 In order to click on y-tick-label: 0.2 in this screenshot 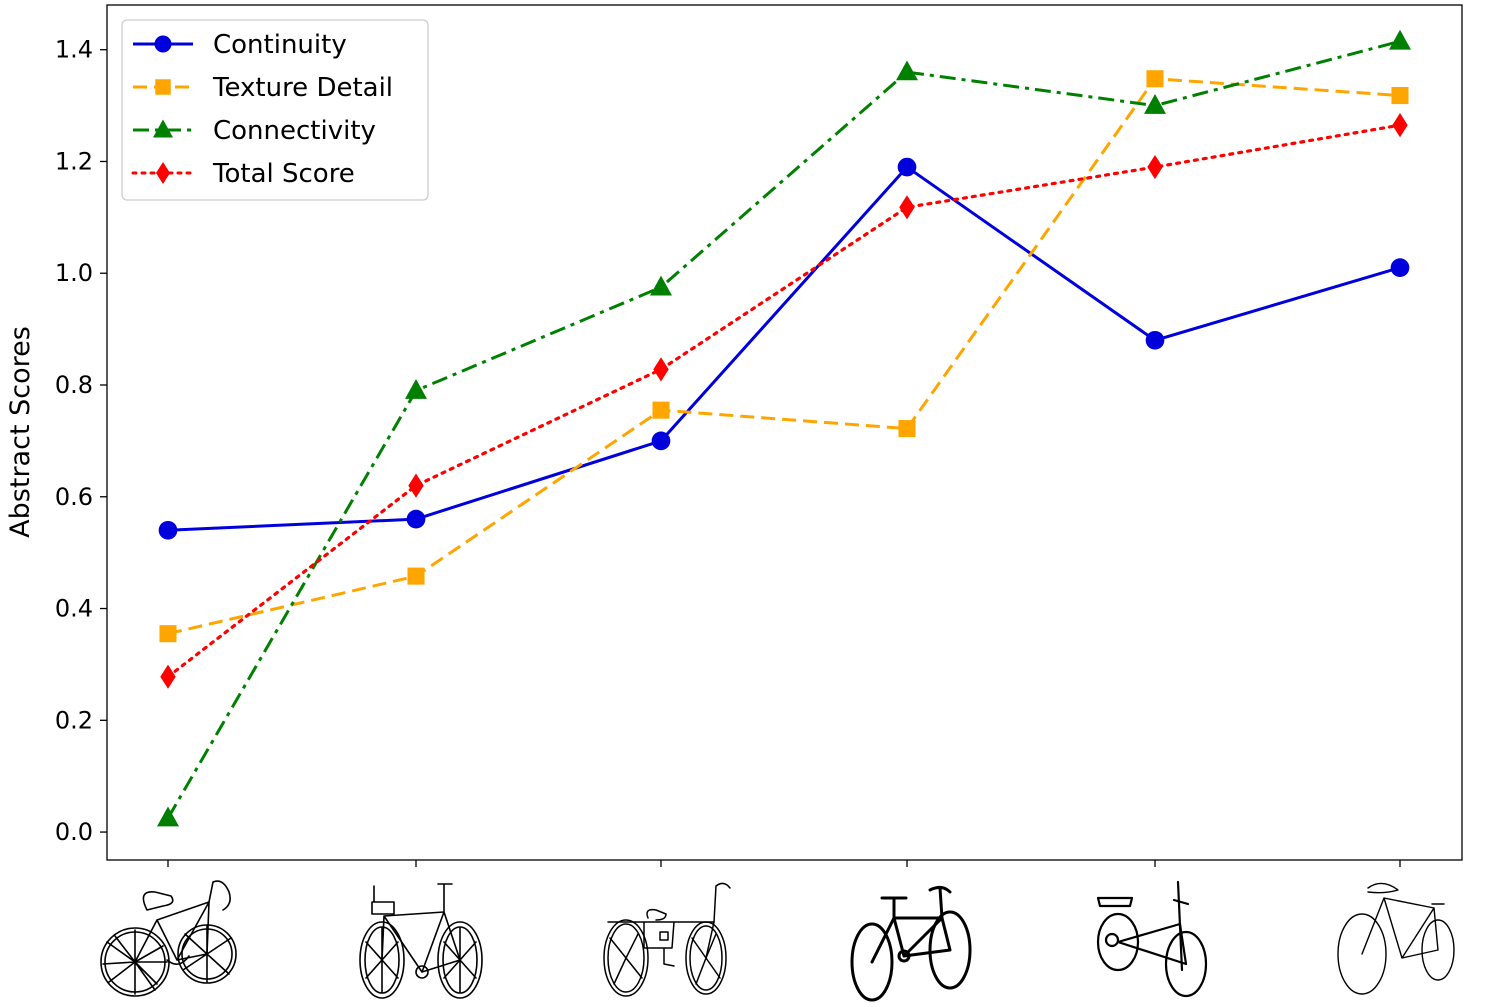, I will do `click(74, 720)`.